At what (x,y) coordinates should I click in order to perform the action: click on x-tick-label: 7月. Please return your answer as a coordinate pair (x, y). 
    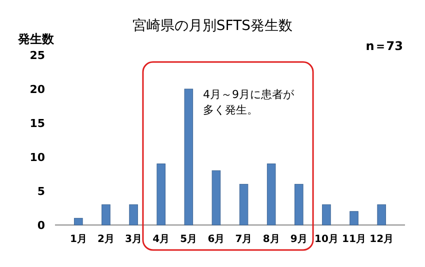
    Looking at the image, I should click on (243, 239).